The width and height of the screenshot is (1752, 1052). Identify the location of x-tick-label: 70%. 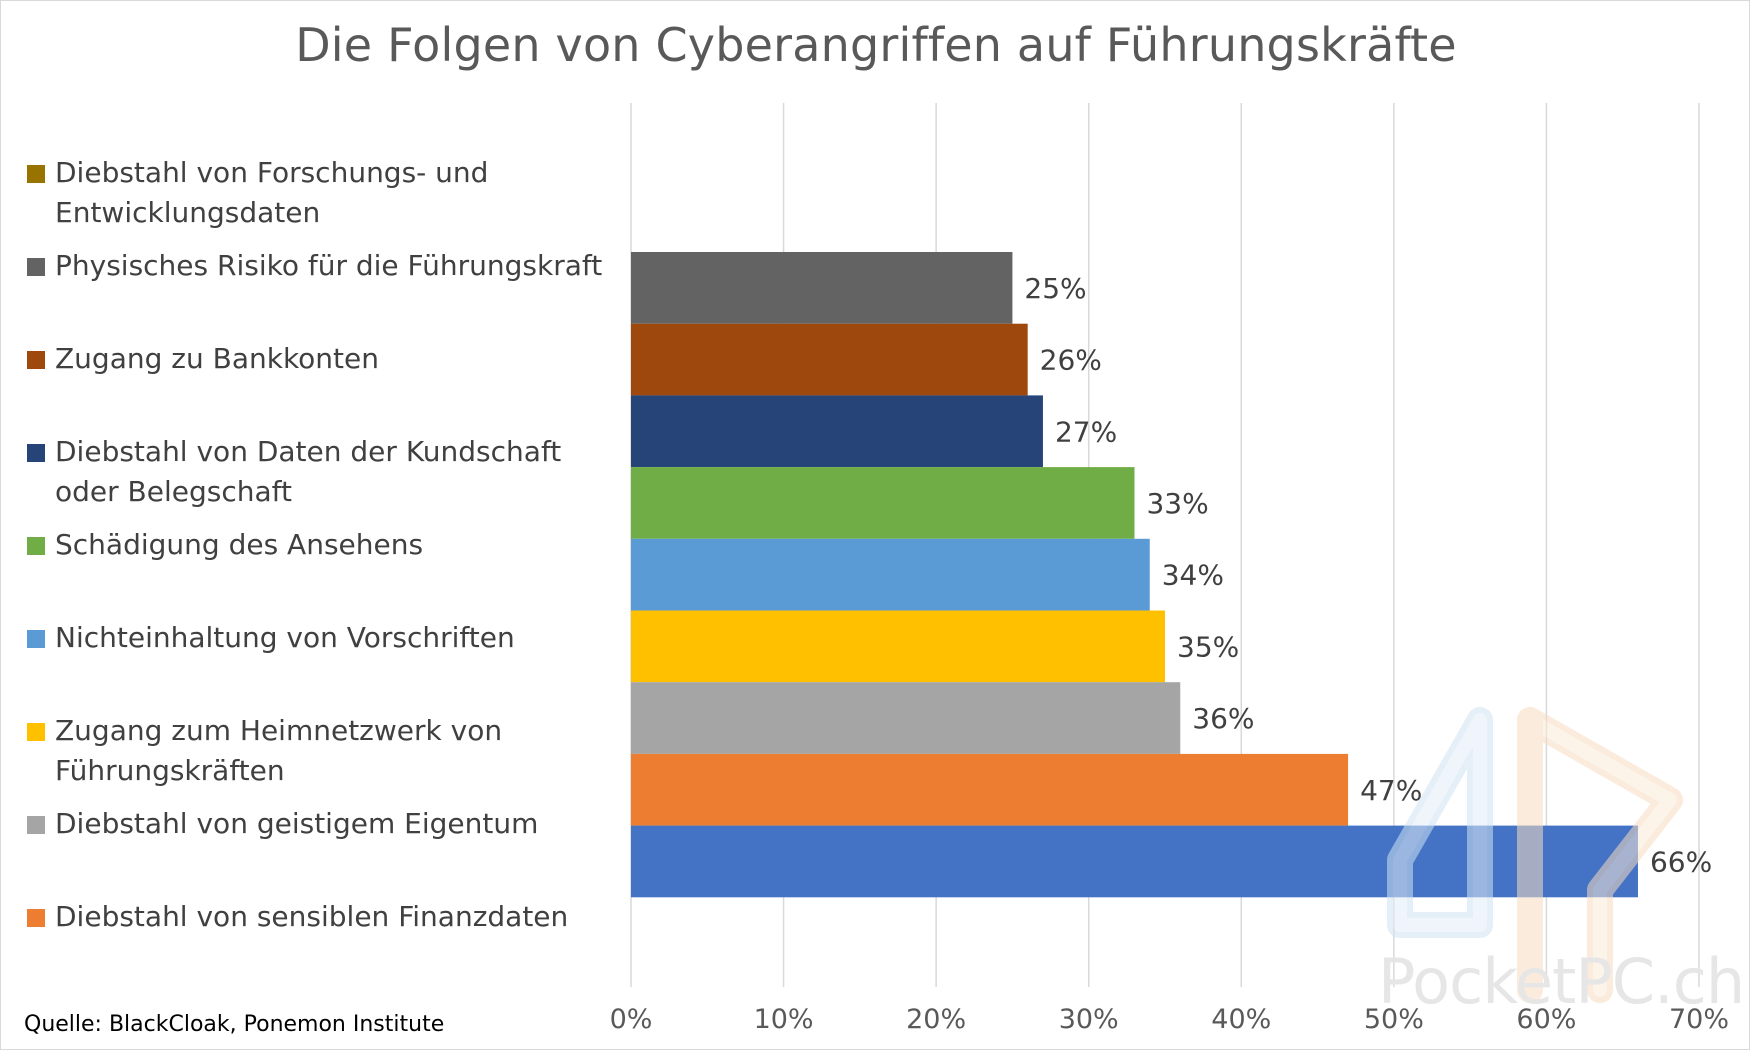
(1699, 1019).